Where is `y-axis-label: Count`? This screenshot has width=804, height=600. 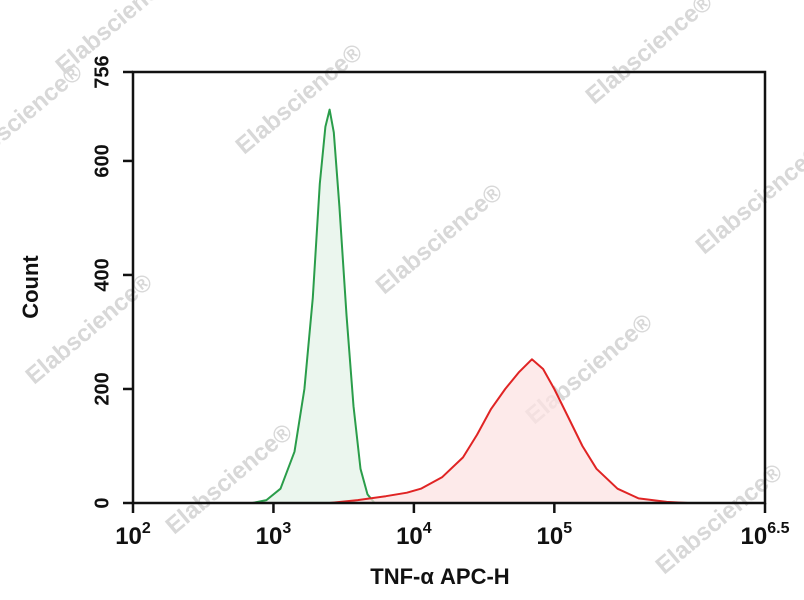
y-axis-label: Count is located at coordinates (30, 287).